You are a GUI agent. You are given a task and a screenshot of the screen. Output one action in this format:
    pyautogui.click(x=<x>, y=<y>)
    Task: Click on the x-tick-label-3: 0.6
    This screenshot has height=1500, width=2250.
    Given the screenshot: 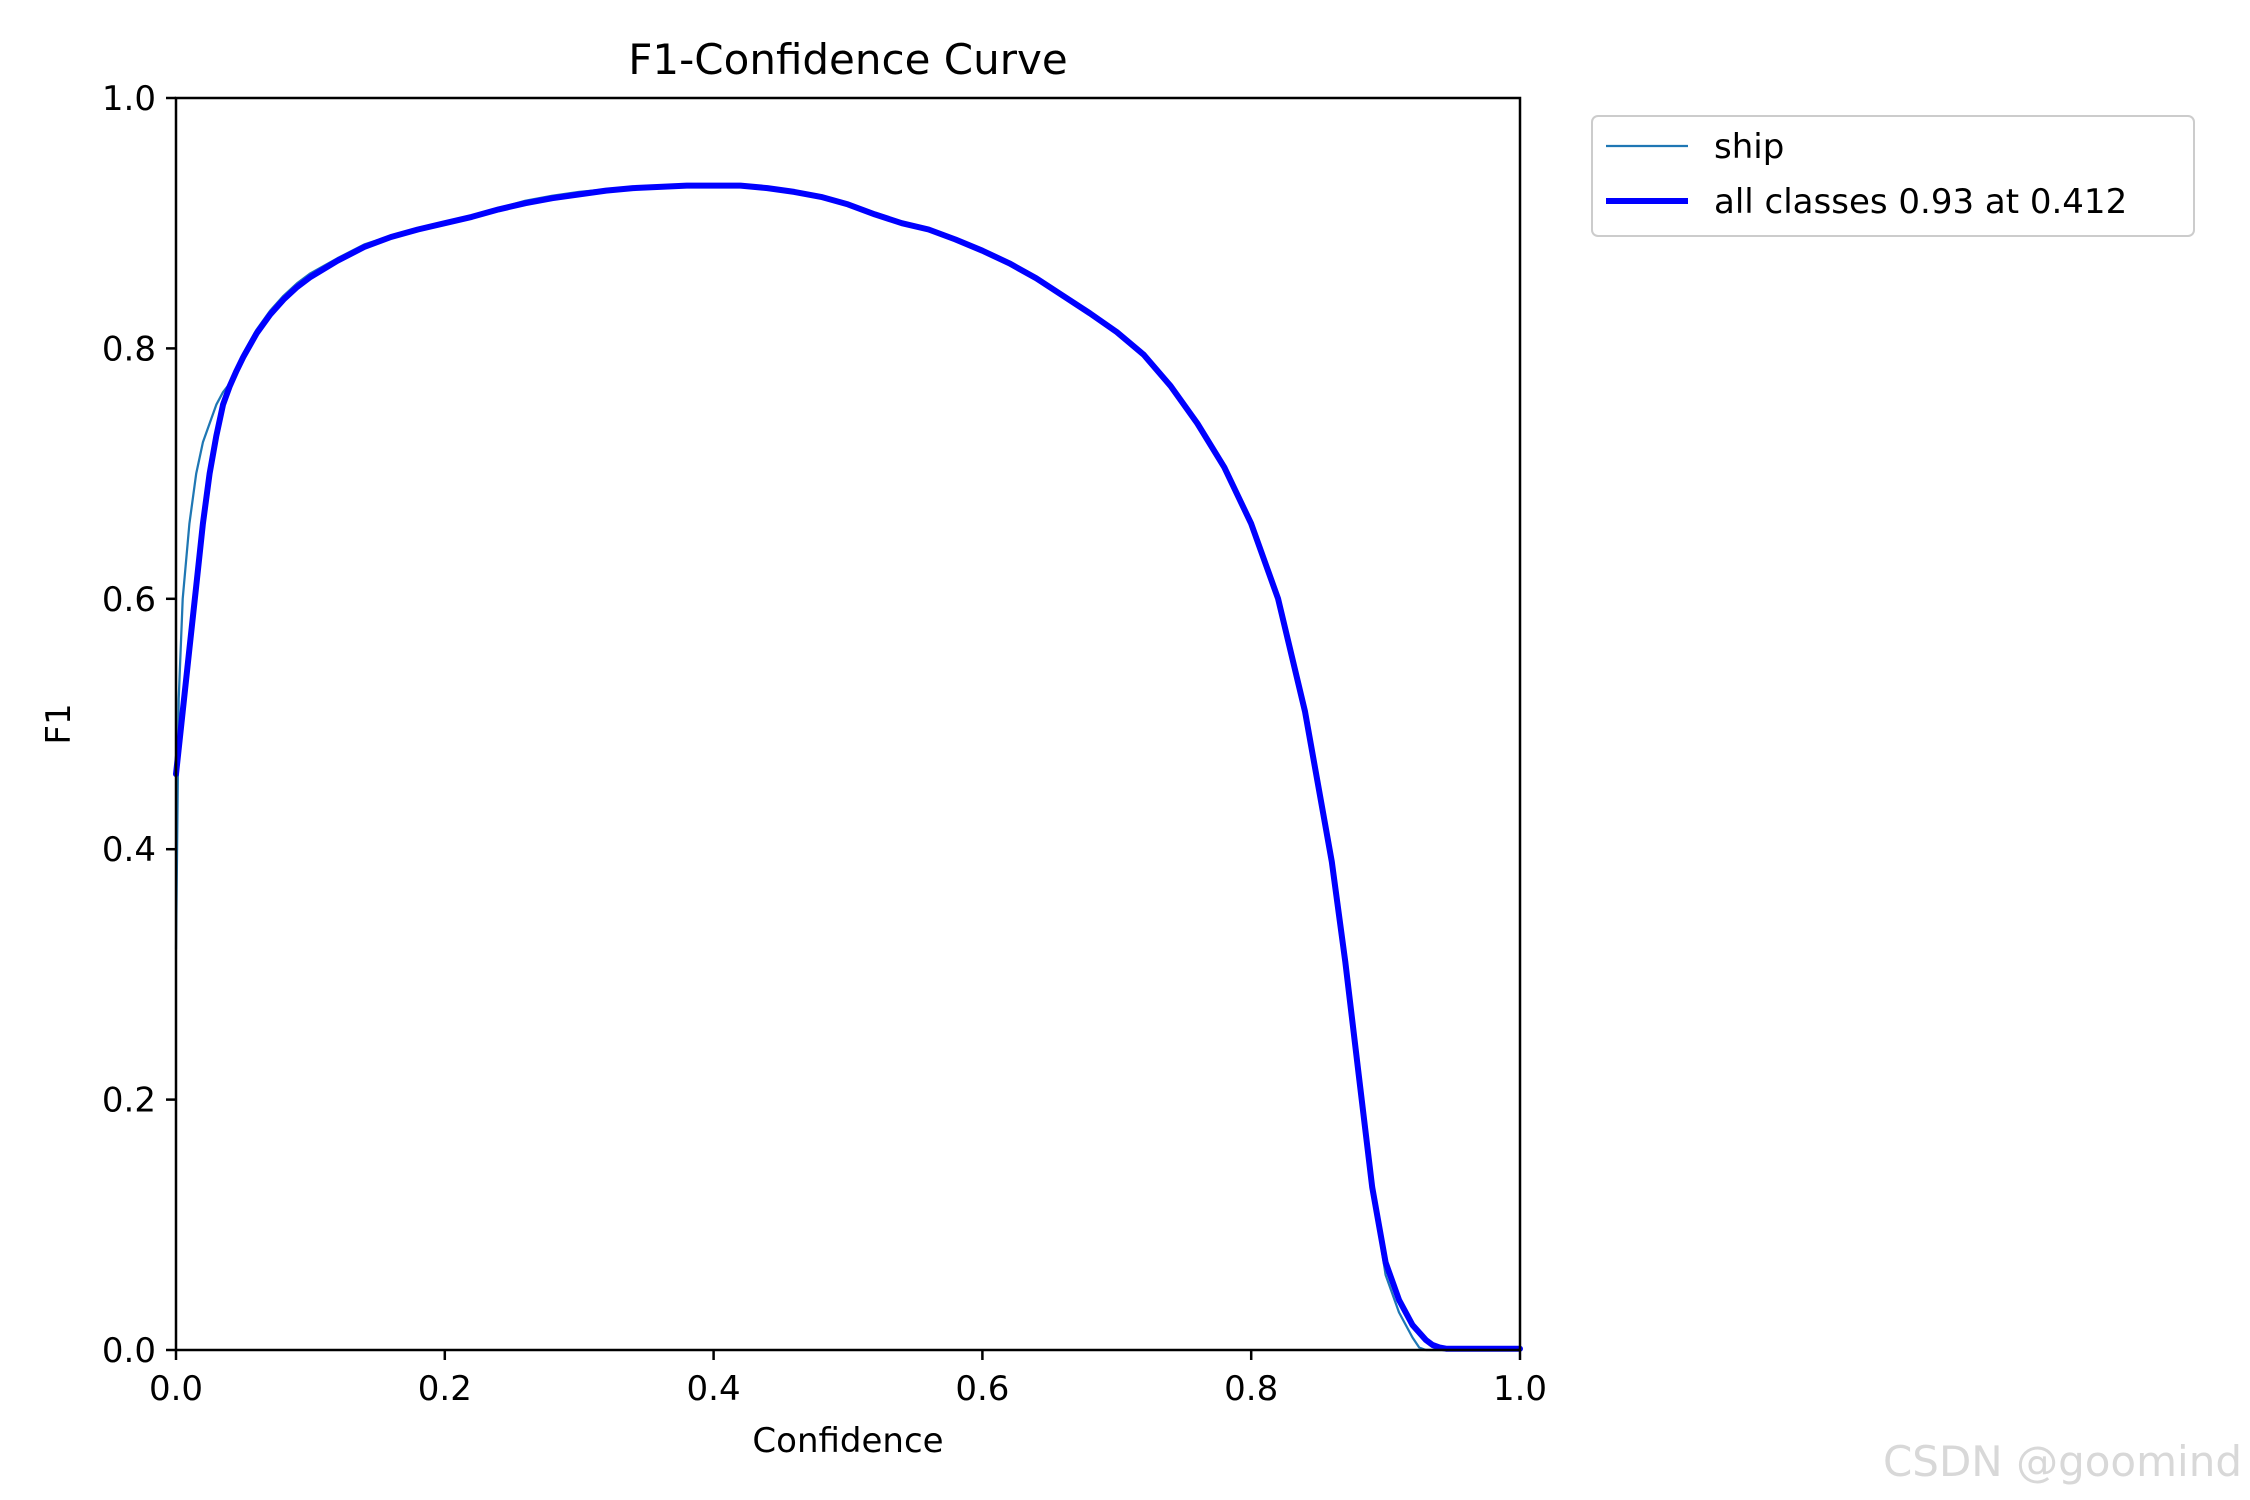 What is the action you would take?
    pyautogui.click(x=982, y=1389)
    